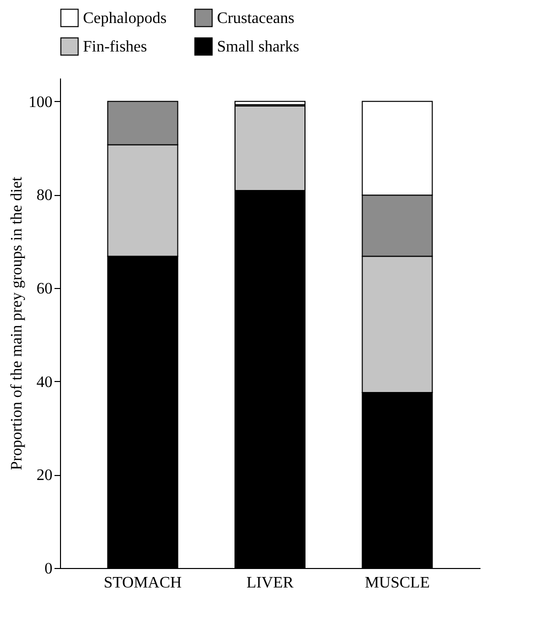  I want to click on legend-label: Cephalopods, so click(125, 18).